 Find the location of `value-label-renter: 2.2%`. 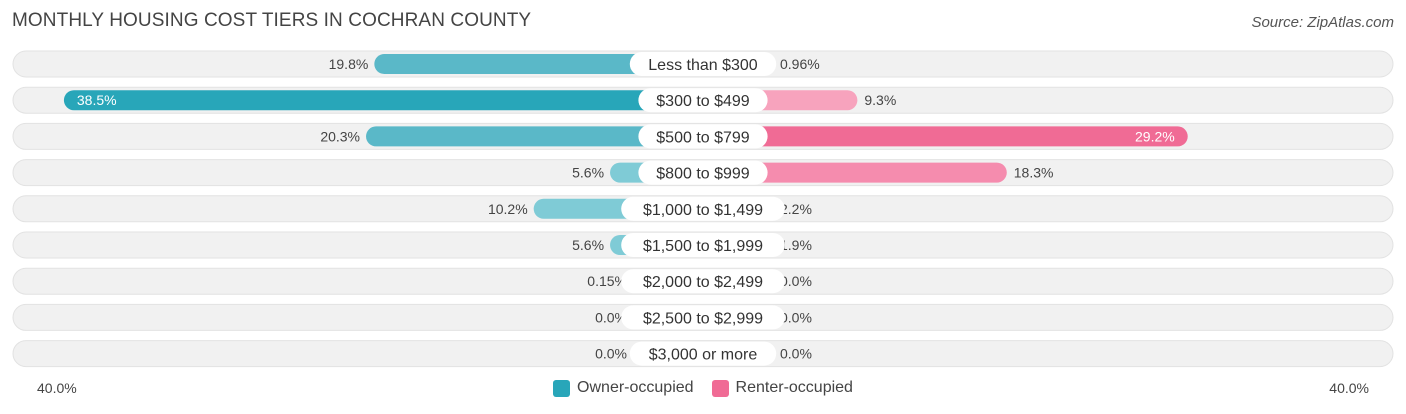

value-label-renter: 2.2% is located at coordinates (796, 209).